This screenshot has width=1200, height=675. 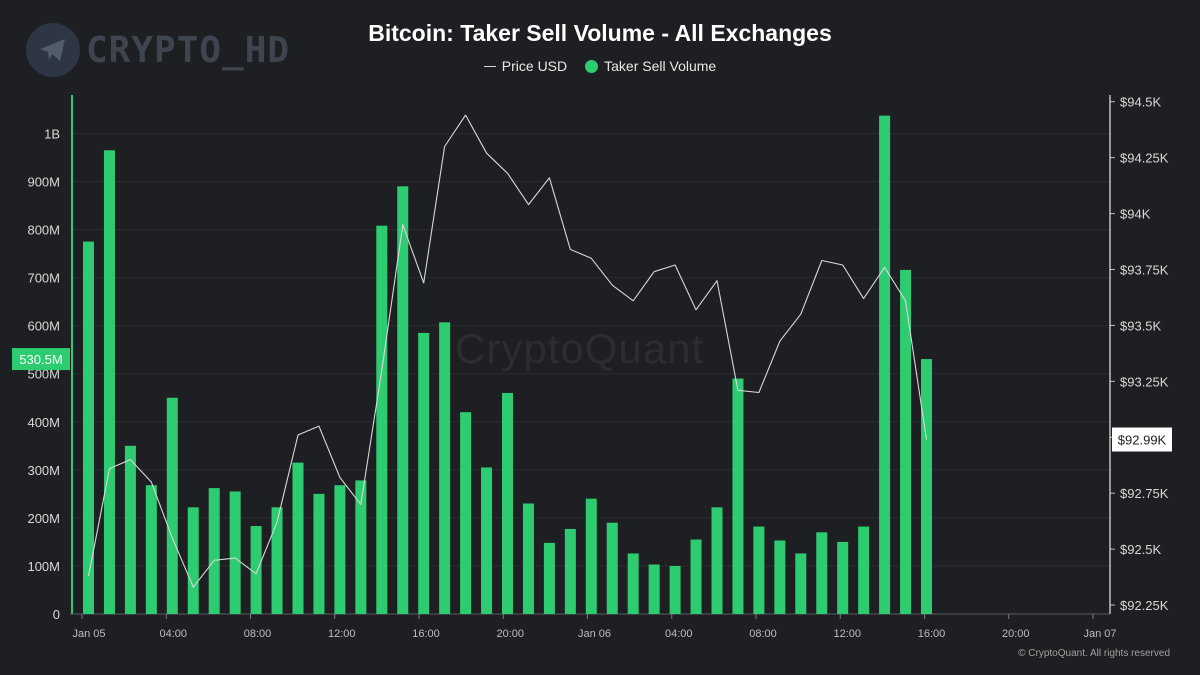 I want to click on current-volume-label: 530.5M, so click(x=40, y=359).